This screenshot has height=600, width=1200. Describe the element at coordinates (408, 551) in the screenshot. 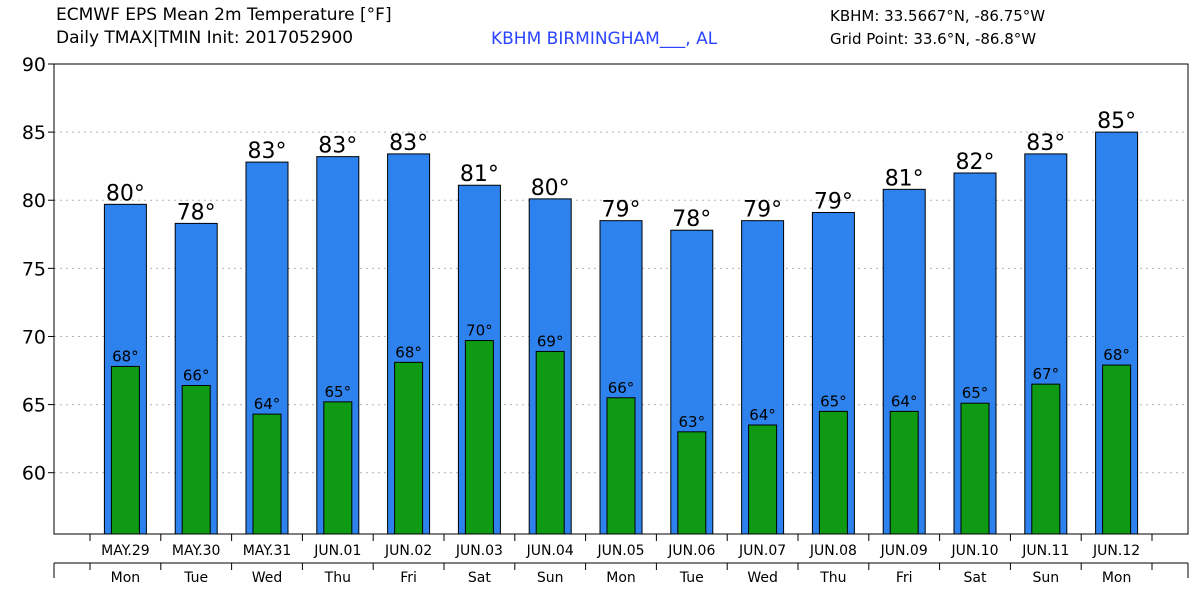

I see `x-date-label: JUN.02` at that location.